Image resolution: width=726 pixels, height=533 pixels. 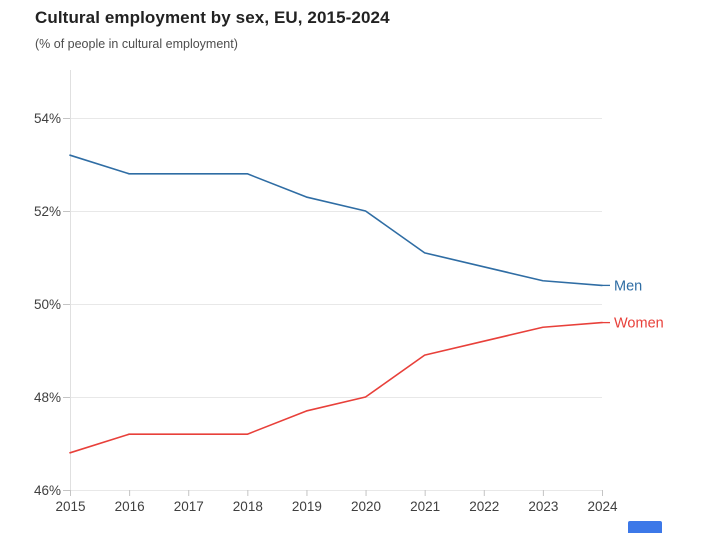 What do you see at coordinates (543, 506) in the screenshot?
I see `x-tick-label: 2023` at bounding box center [543, 506].